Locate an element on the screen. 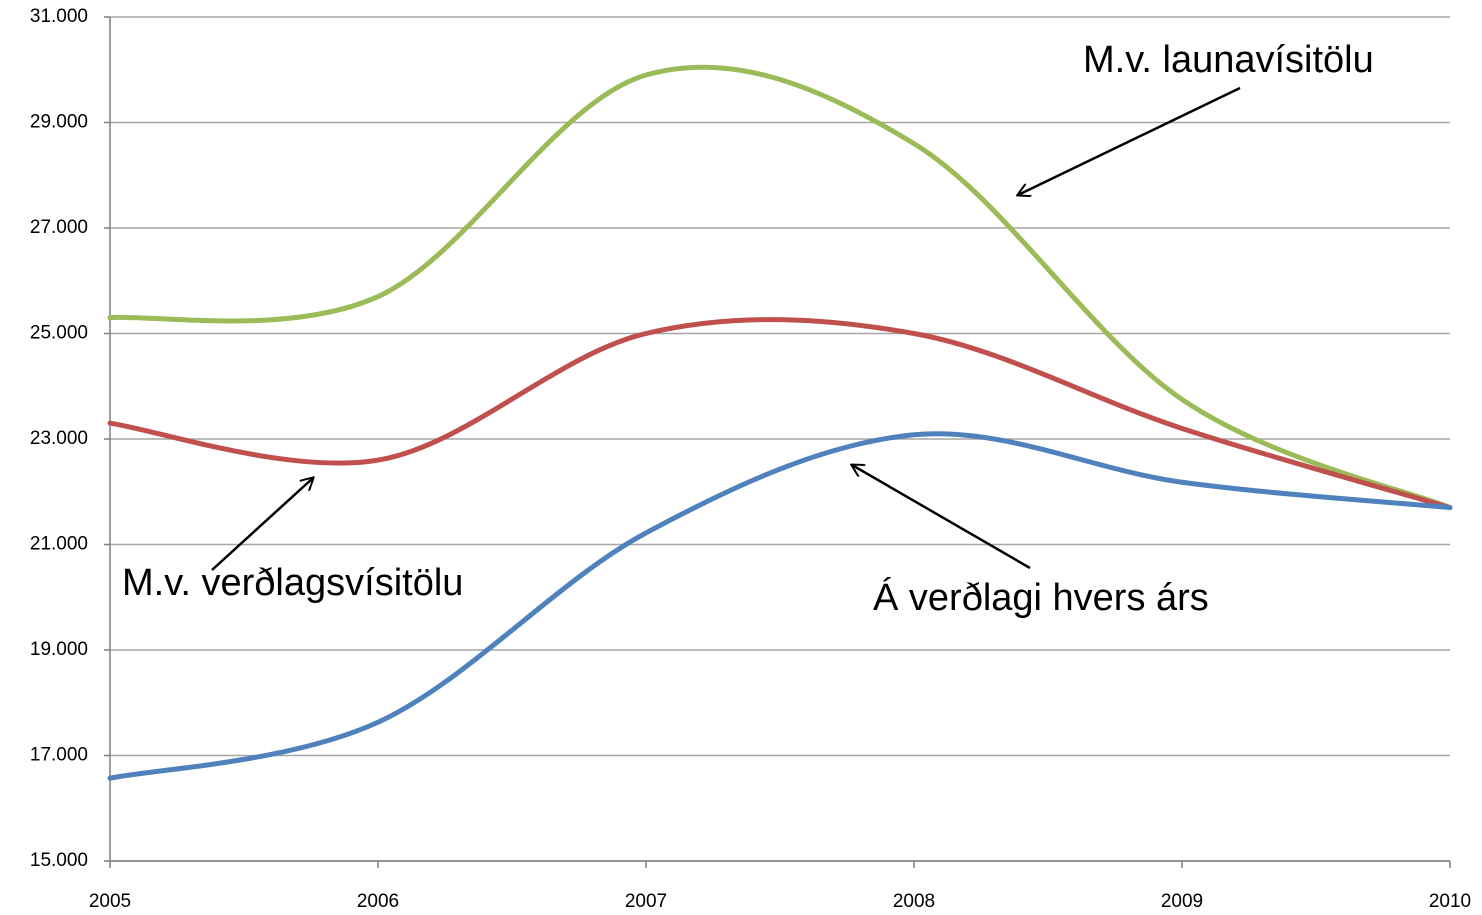  y-tick-label: 17.000 is located at coordinates (59, 755).